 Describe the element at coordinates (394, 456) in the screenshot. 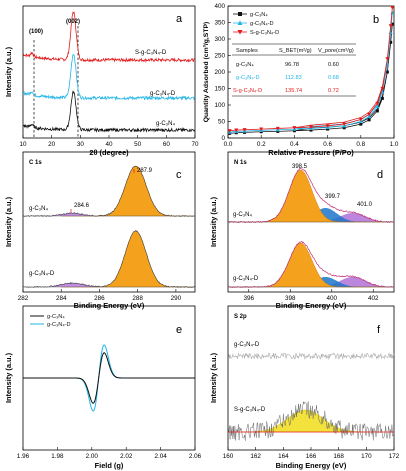

I see `panel-f-tick-label: 172` at that location.